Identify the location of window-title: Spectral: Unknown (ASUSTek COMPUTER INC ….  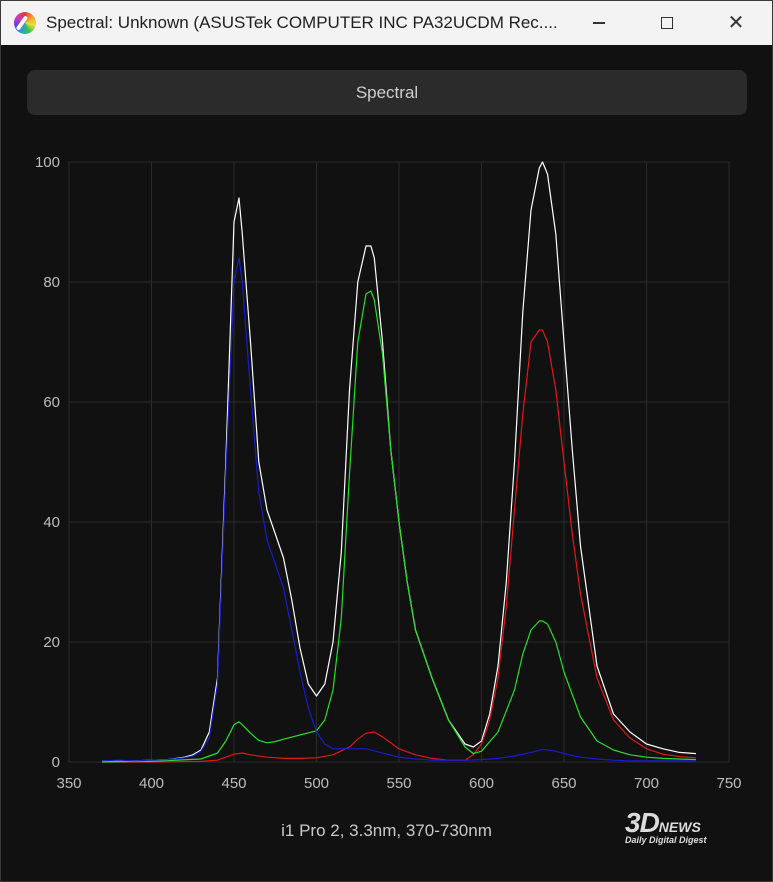
(301, 22).